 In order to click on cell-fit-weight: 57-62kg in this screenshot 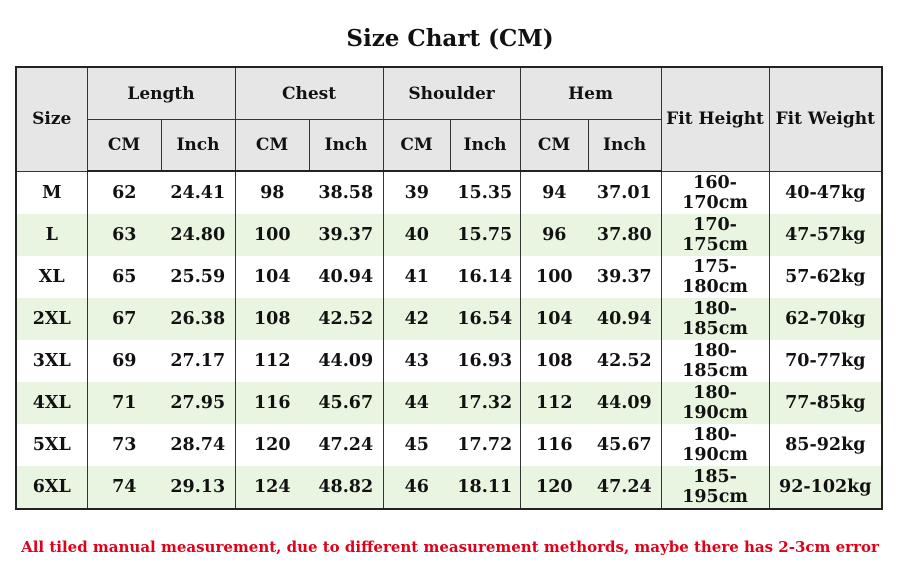, I will do `click(826, 277)`.